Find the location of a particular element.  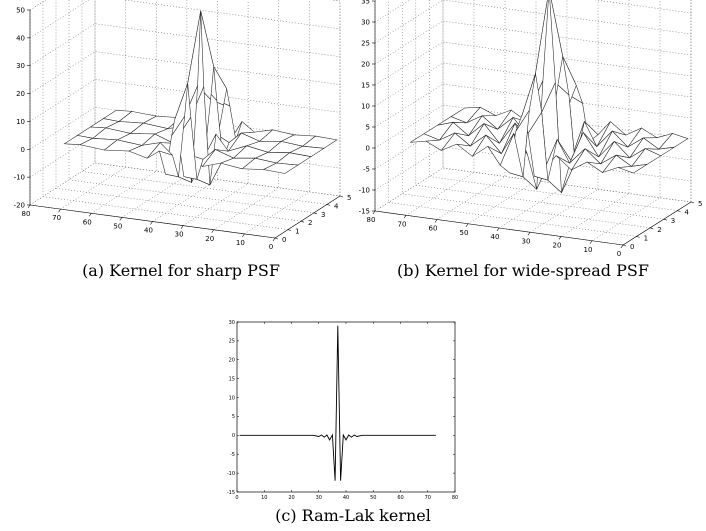

z-tick-label: 25 is located at coordinates (365, 44).